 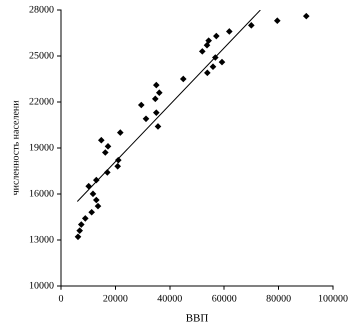 I want to click on y-tick-label: 10000, so click(x=41, y=286).